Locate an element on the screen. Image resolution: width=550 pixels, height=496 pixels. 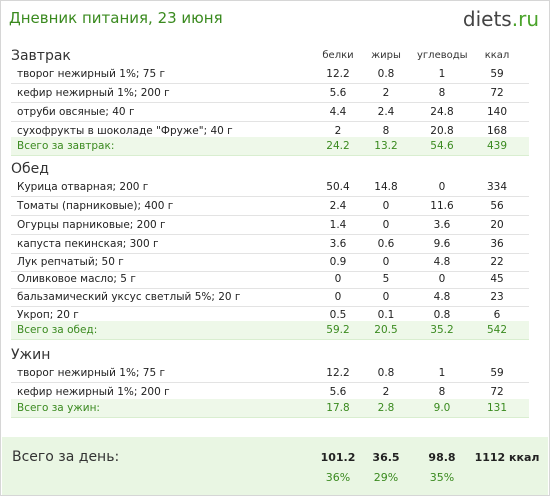
fat-value: 0.6 is located at coordinates (386, 244).